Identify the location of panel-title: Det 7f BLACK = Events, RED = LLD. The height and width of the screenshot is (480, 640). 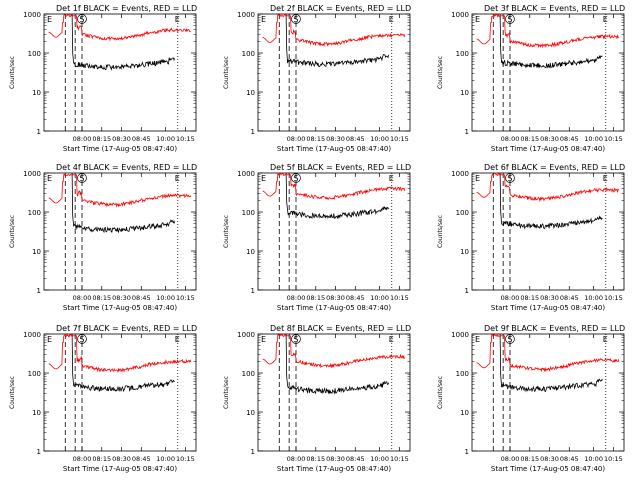
(126, 328).